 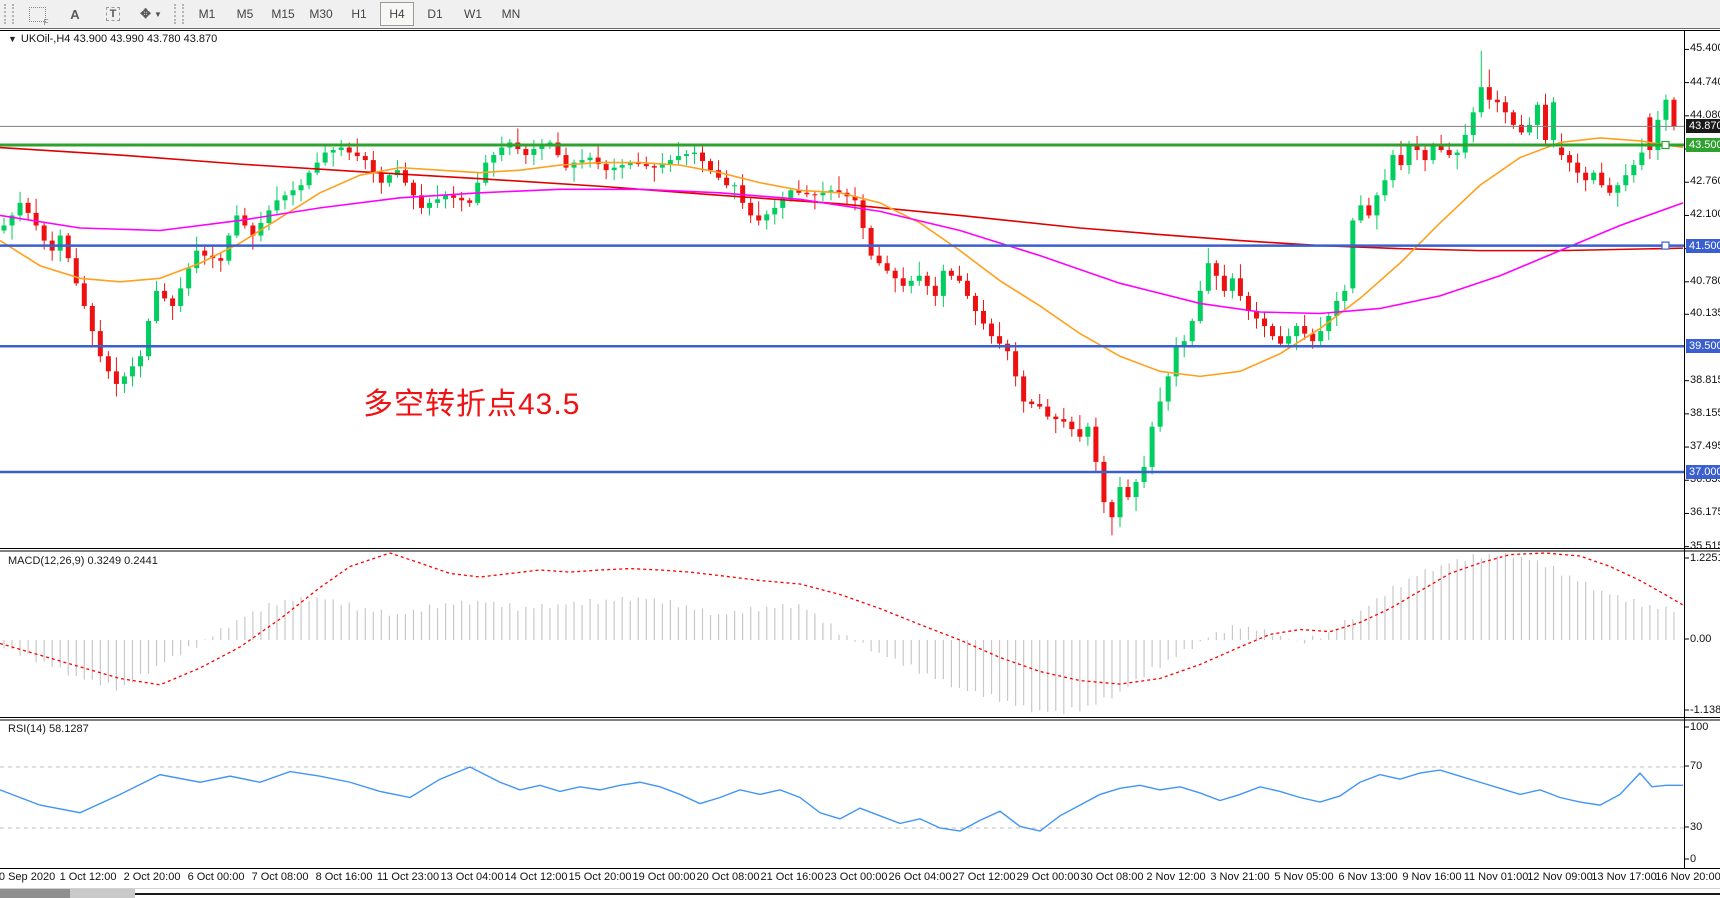 I want to click on pointer-tools-dropdown-icon: ✥ ▼, so click(x=151, y=13).